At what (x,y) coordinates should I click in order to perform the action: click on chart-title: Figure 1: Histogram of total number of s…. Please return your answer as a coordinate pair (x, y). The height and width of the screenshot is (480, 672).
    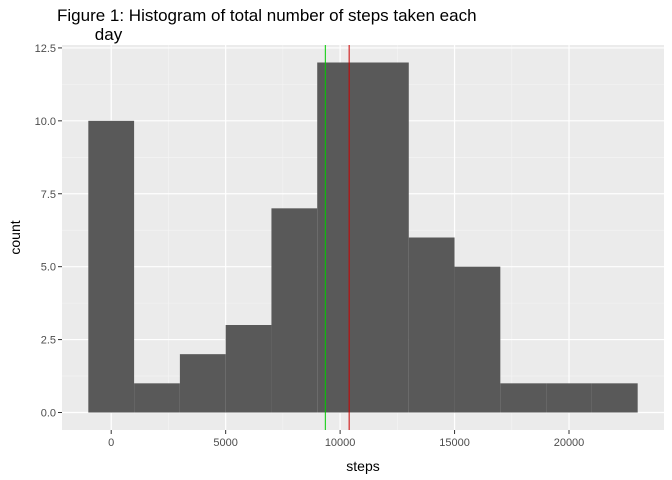
    Looking at the image, I should click on (267, 25).